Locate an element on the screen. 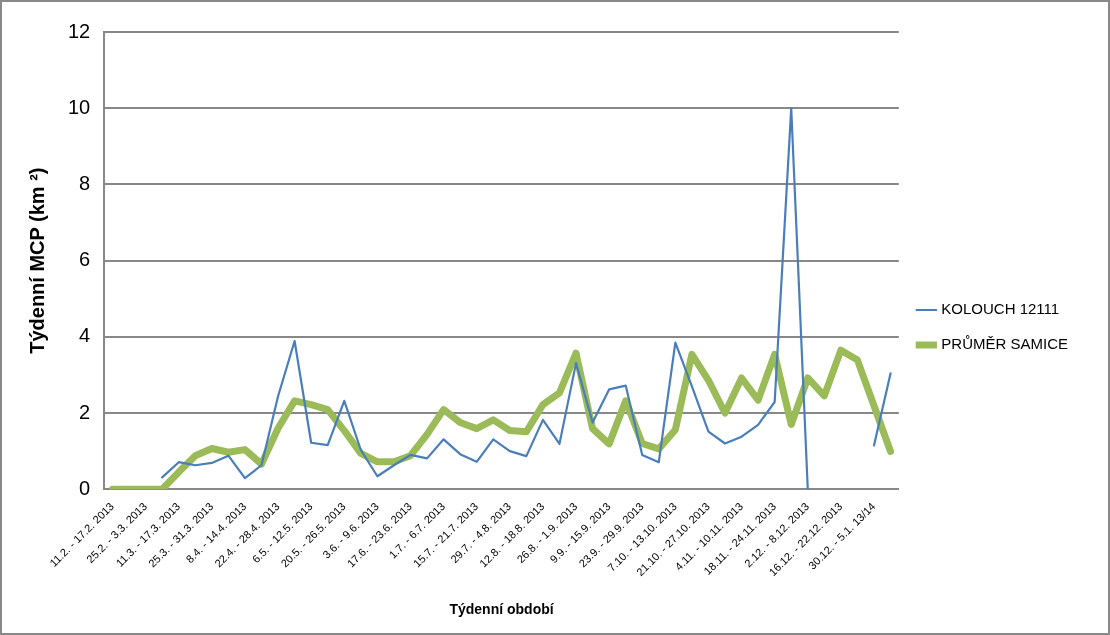 This screenshot has width=1110, height=635. legend-label: PRŮMĚR SAMICE is located at coordinates (1005, 344).